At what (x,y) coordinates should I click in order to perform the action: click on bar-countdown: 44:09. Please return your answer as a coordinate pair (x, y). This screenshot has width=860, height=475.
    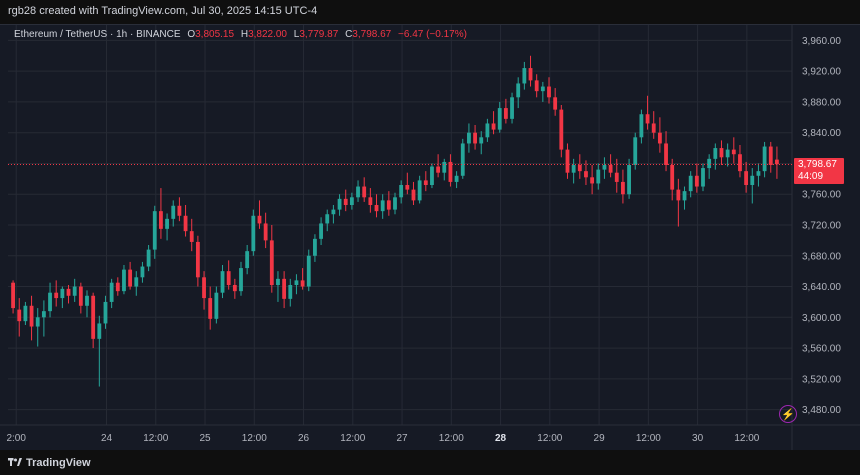
    Looking at the image, I should click on (811, 177).